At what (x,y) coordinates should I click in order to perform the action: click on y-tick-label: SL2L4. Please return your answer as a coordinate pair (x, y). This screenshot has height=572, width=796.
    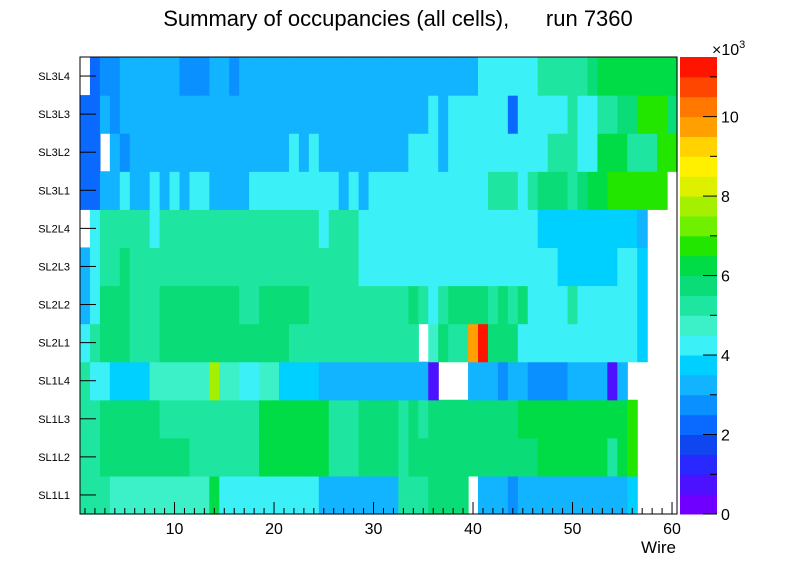
    Looking at the image, I should click on (54, 229).